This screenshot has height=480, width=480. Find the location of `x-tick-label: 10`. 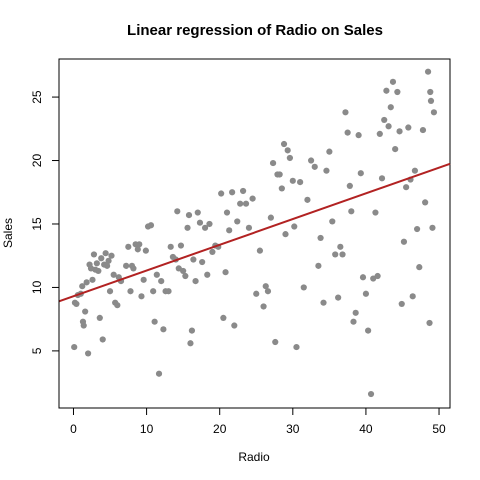

x-tick-label: 10 is located at coordinates (147, 429).